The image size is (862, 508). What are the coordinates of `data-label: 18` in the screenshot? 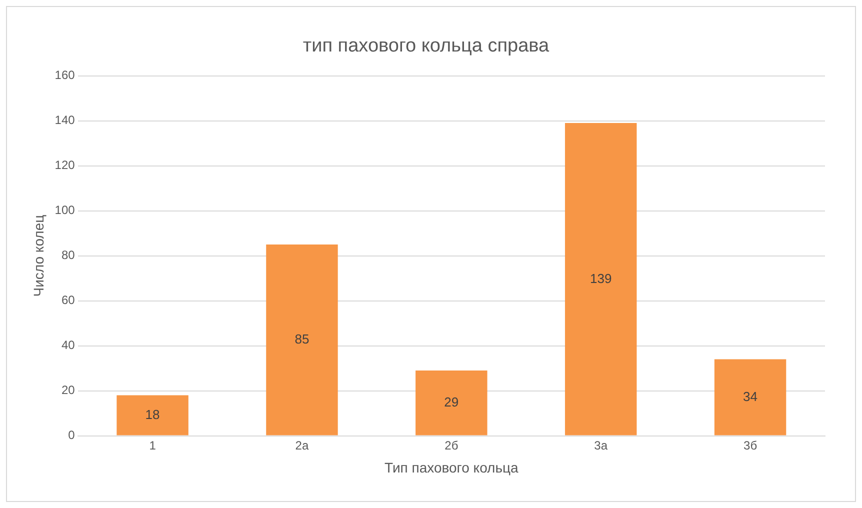 It's located at (152, 414).